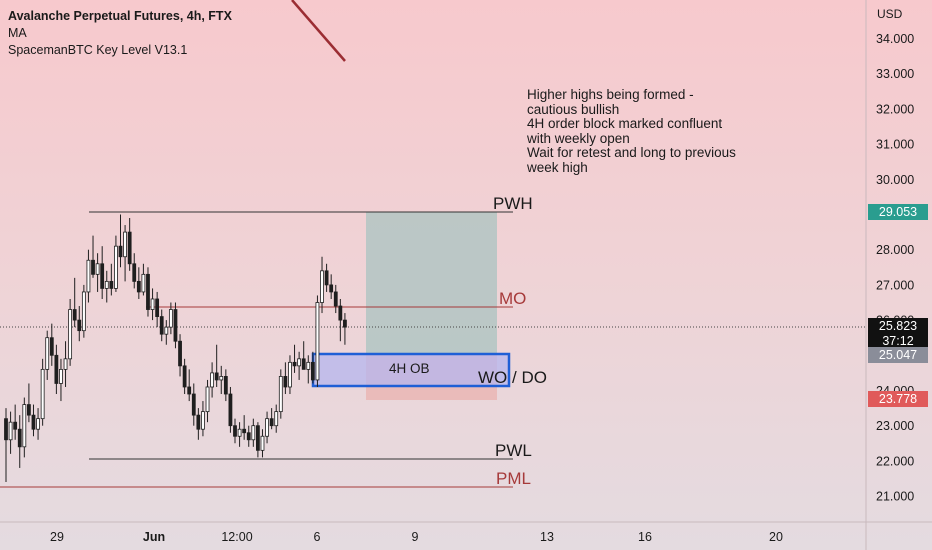  Describe the element at coordinates (17, 33) in the screenshot. I see `indicator-ma-label: MA` at that location.